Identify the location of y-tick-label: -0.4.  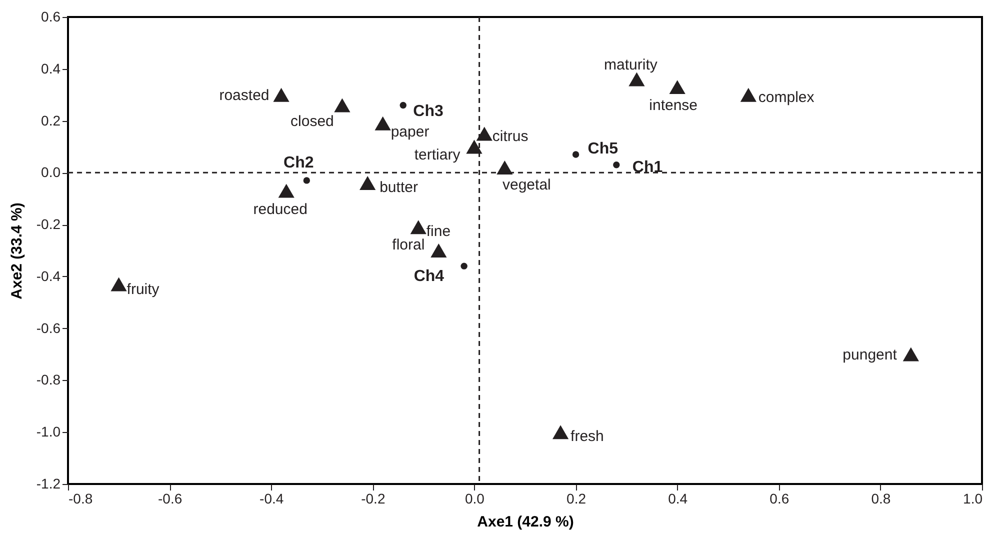
(48, 276).